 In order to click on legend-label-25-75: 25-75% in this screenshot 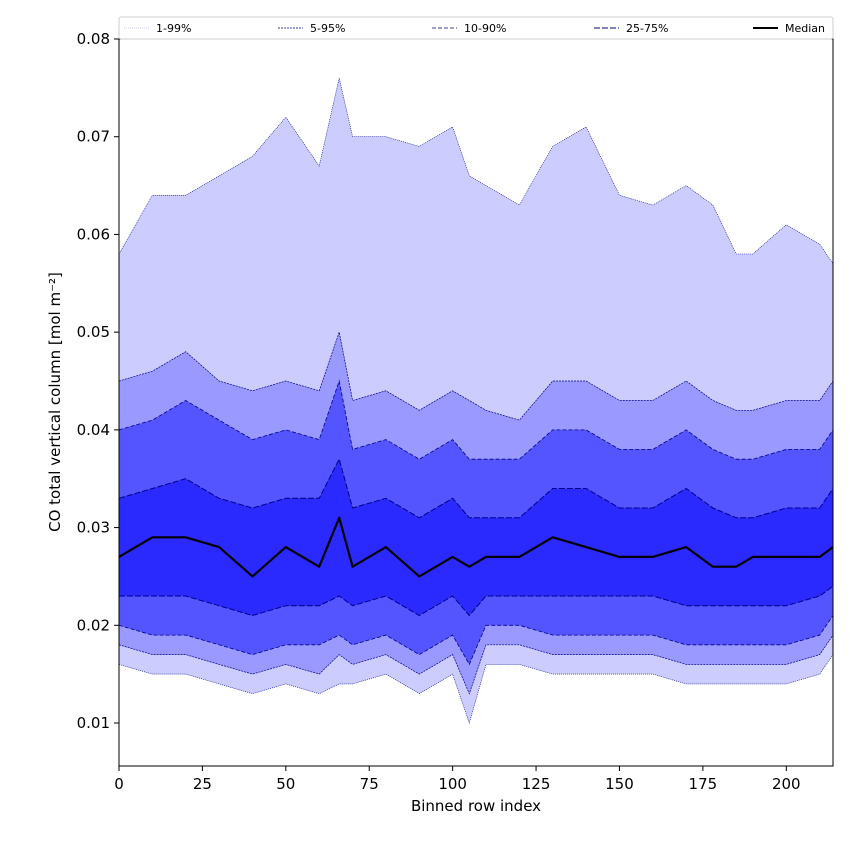, I will do `click(647, 28)`.